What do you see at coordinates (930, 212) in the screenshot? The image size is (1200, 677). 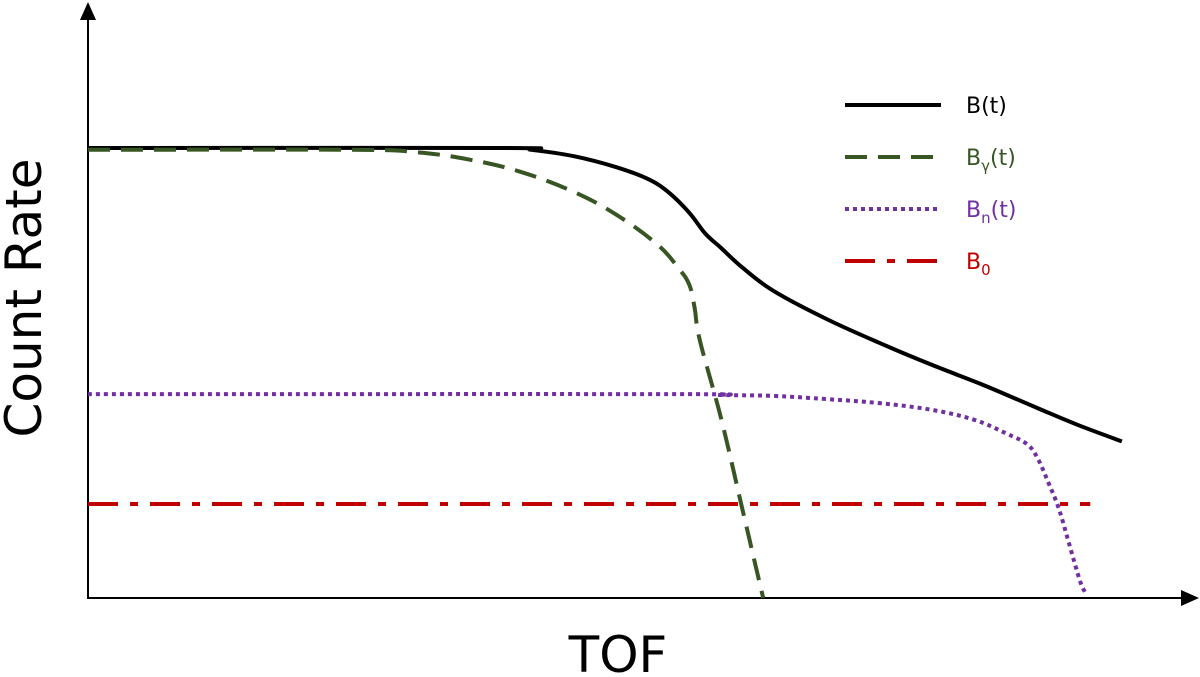 I see `legend-b-n-t: Bn(t)` at bounding box center [930, 212].